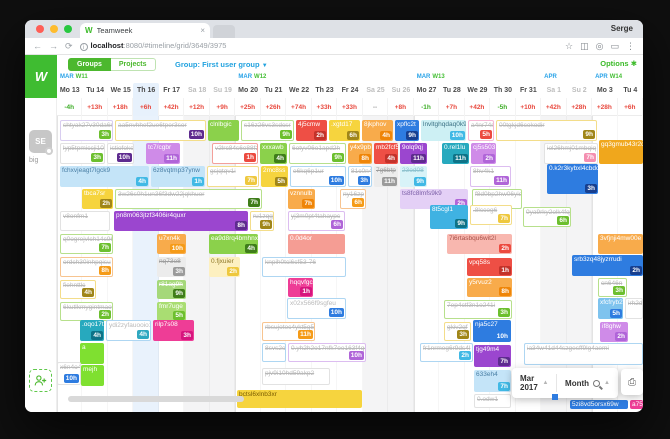 The image size is (670, 439). What do you see at coordinates (86, 130) in the screenshot?
I see `task-card: shtyak27v30da6r 3h` at bounding box center [86, 130].